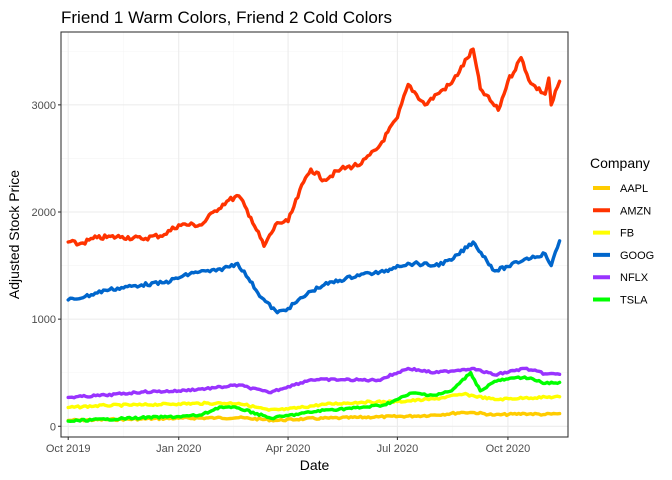 This screenshot has height=480, width=672. What do you see at coordinates (68, 449) in the screenshot?
I see `x-tick-label: Oct 2019` at bounding box center [68, 449].